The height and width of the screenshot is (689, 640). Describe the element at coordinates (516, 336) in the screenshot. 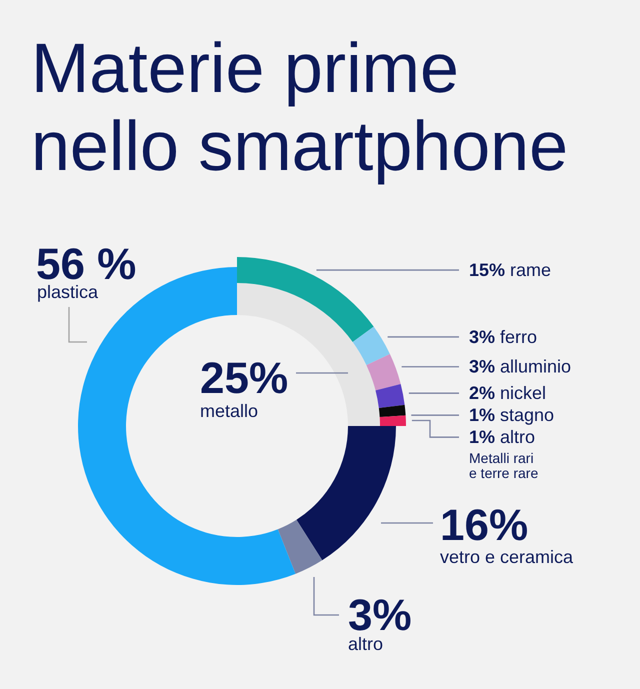

I see `slice-label: ferro` at that location.